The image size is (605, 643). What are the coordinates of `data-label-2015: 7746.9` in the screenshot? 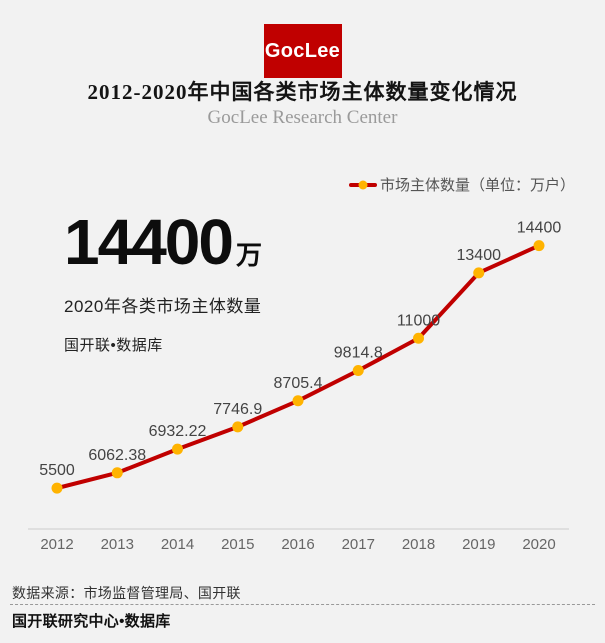 It's located at (237, 409).